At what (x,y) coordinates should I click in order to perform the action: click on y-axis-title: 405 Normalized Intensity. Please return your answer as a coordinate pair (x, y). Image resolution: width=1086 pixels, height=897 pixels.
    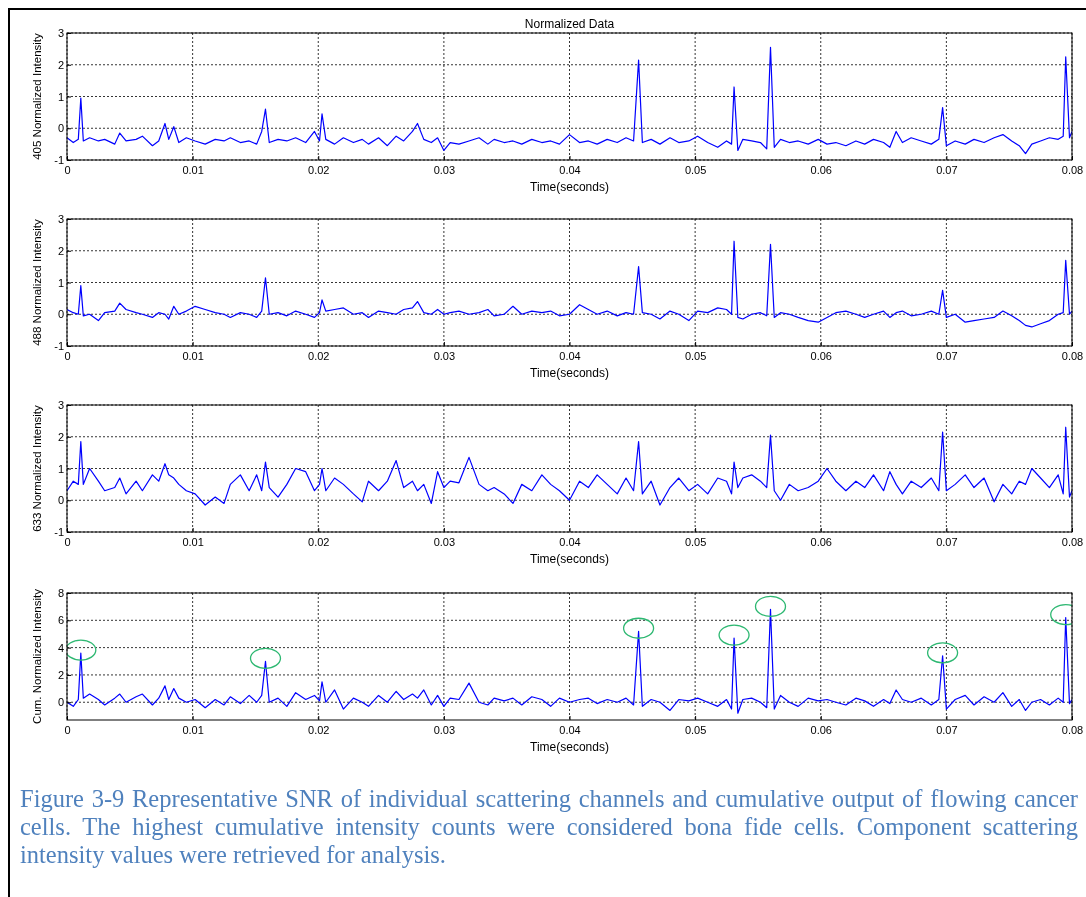
    Looking at the image, I should click on (37, 96).